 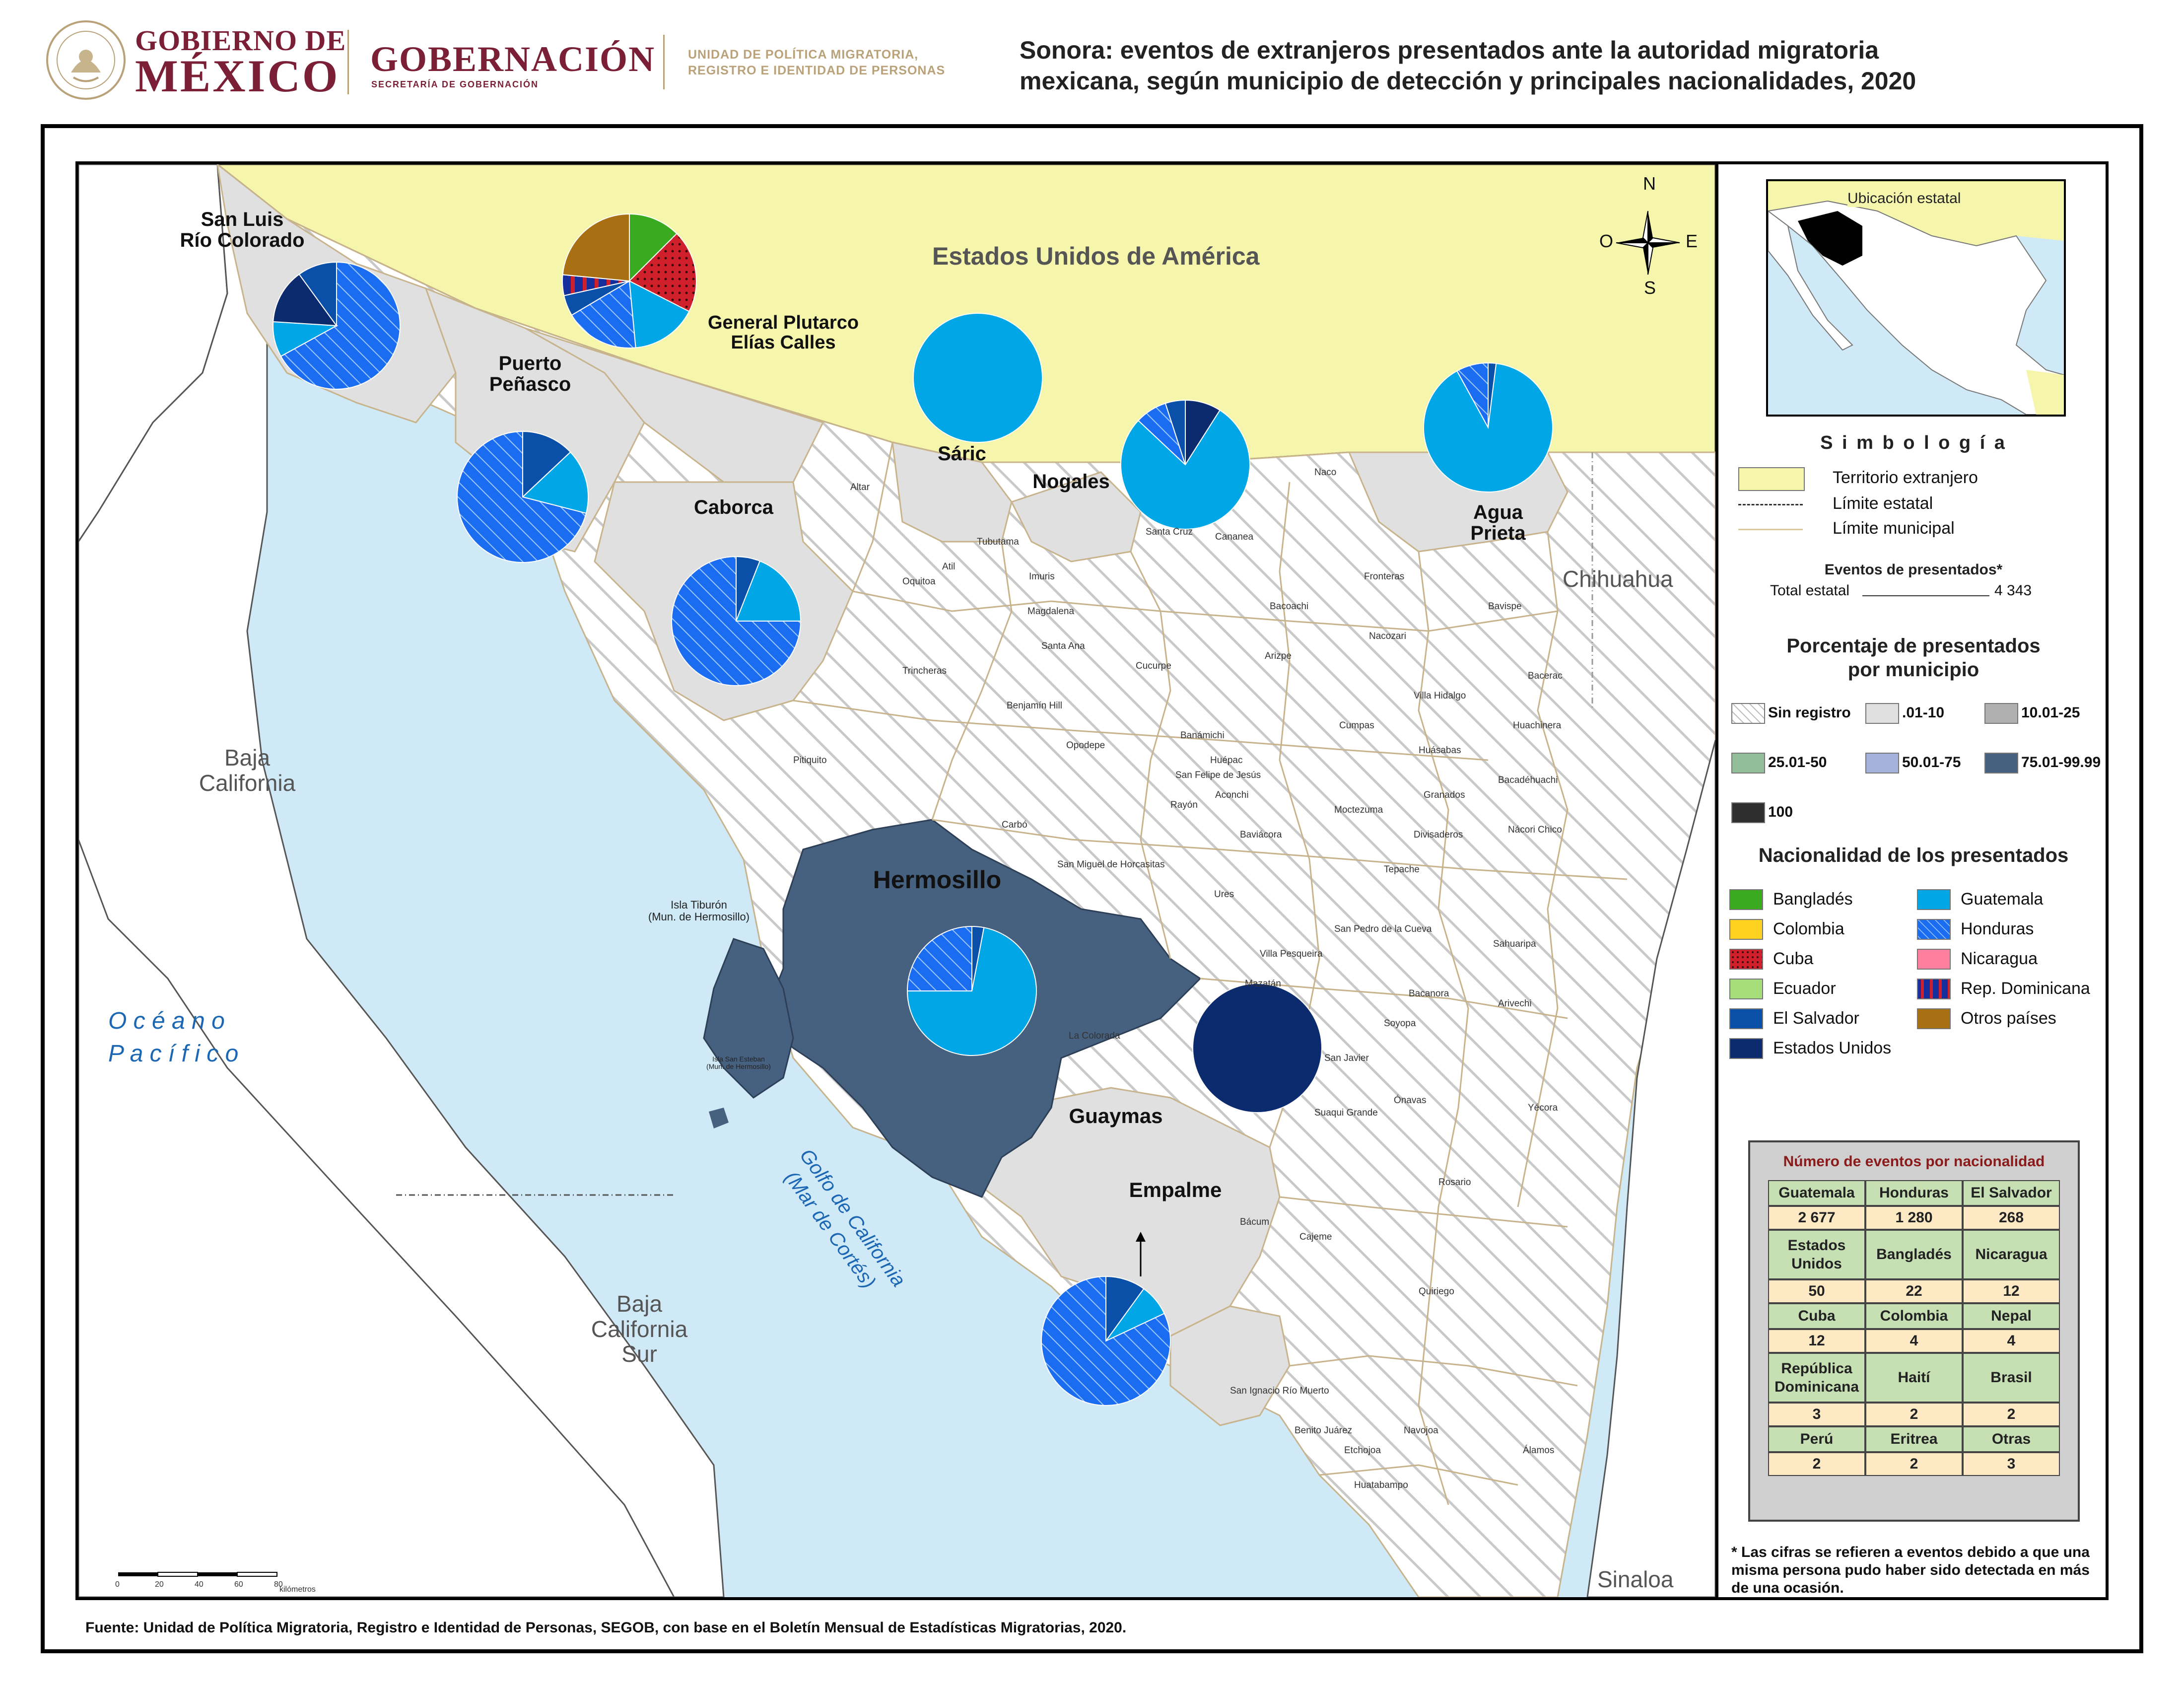 What do you see at coordinates (1816, 1254) in the screenshot?
I see `table-nationality-cell: Estados Unidos` at bounding box center [1816, 1254].